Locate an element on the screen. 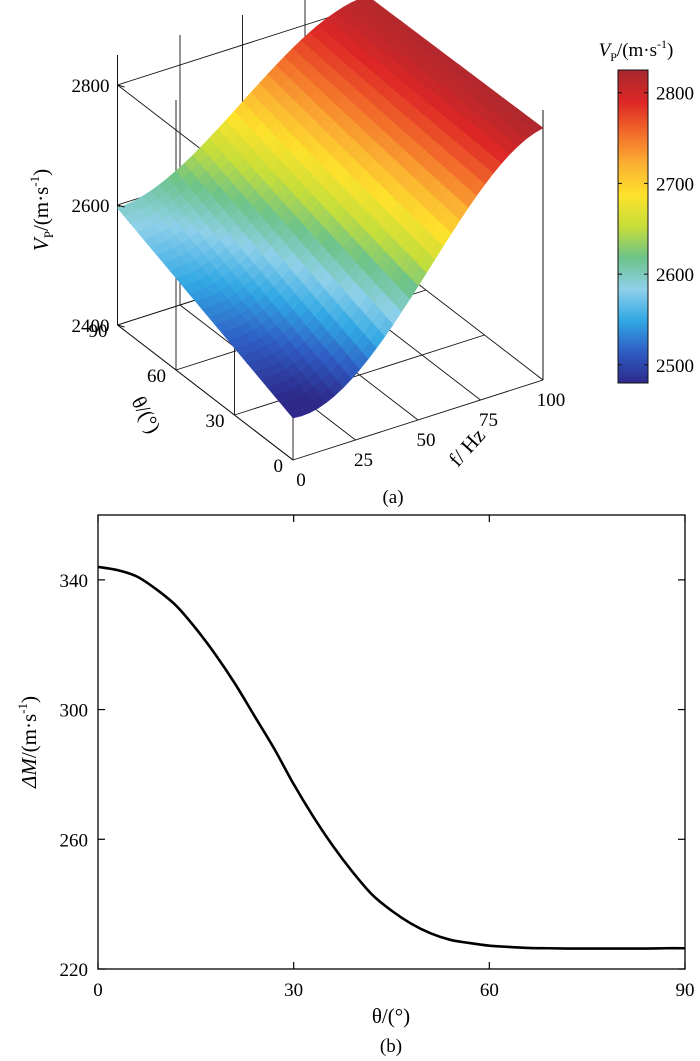 This screenshot has width=700, height=1061. y-tick-label: 340 is located at coordinates (74, 581).